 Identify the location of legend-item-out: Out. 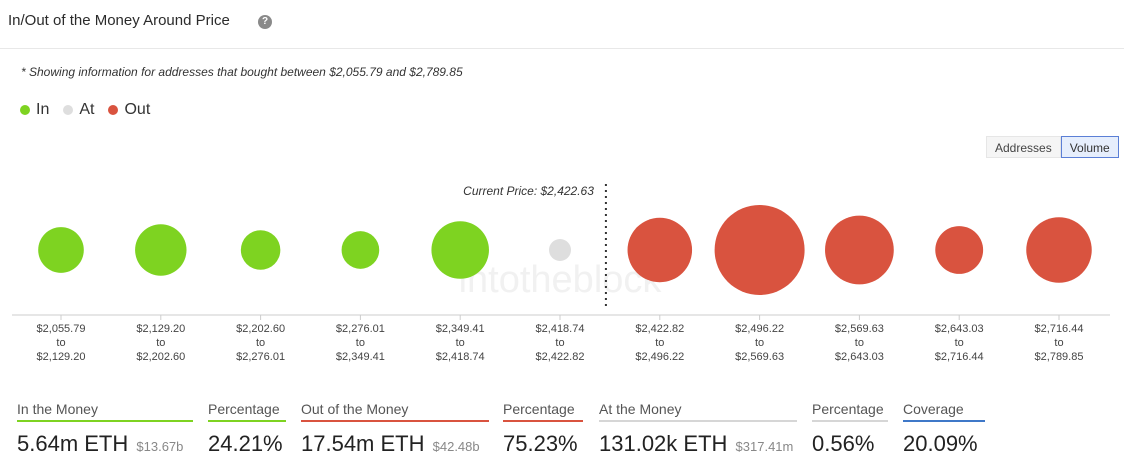
(129, 110).